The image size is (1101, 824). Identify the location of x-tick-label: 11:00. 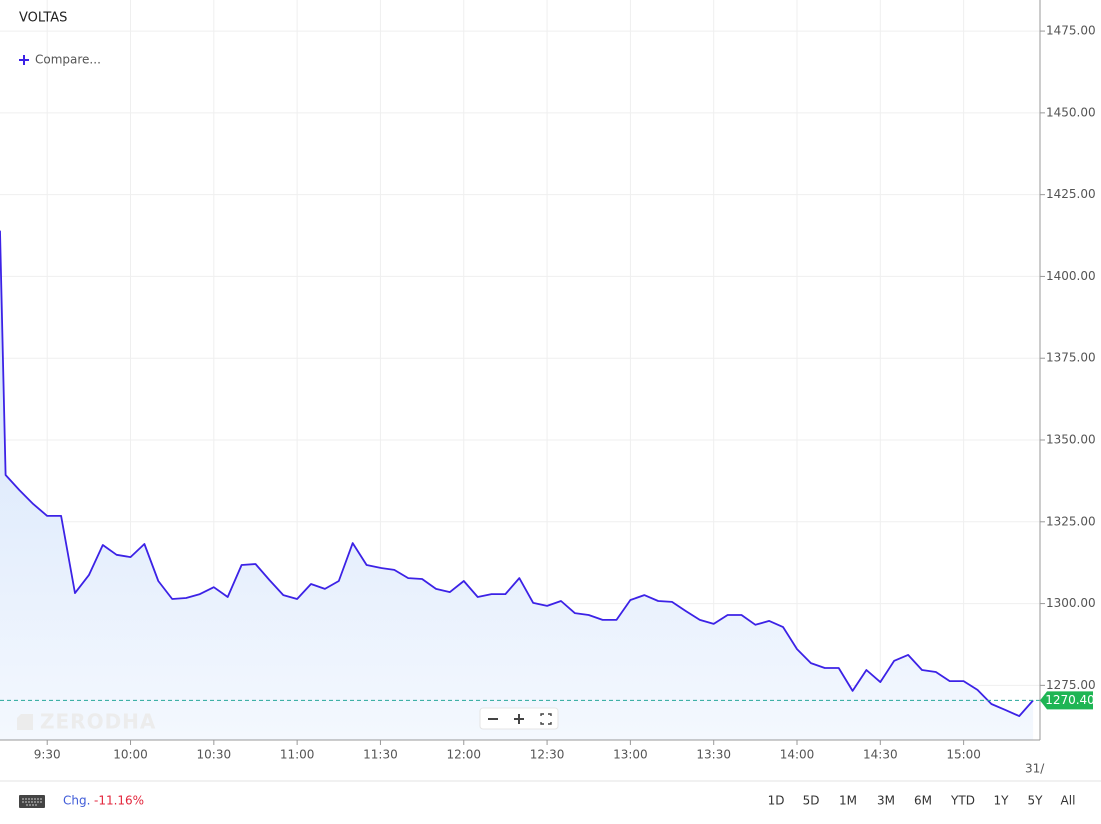
(297, 755).